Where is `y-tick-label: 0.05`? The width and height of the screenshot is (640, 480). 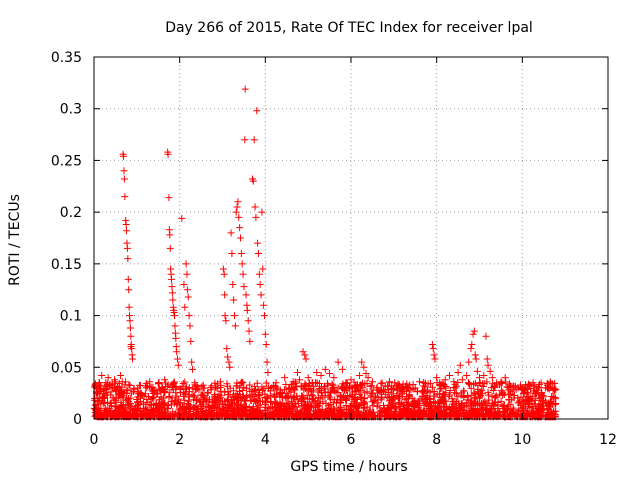
y-tick-label: 0.05 is located at coordinates (66, 368).